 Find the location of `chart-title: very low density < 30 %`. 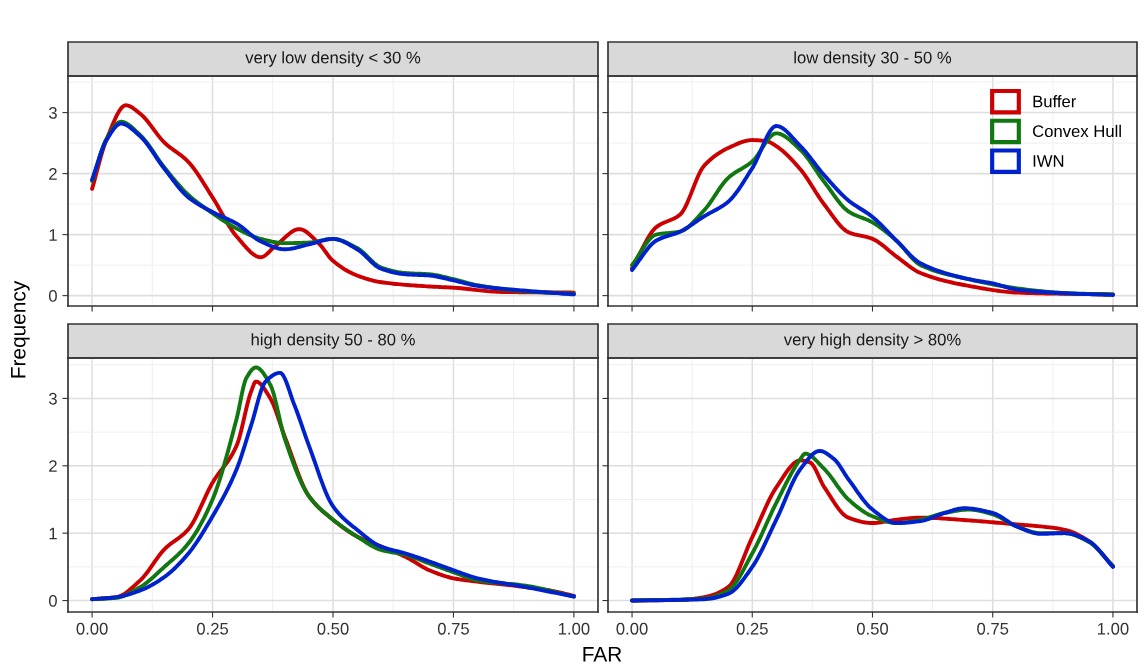

chart-title: very low density < 30 % is located at coordinates (333, 59).